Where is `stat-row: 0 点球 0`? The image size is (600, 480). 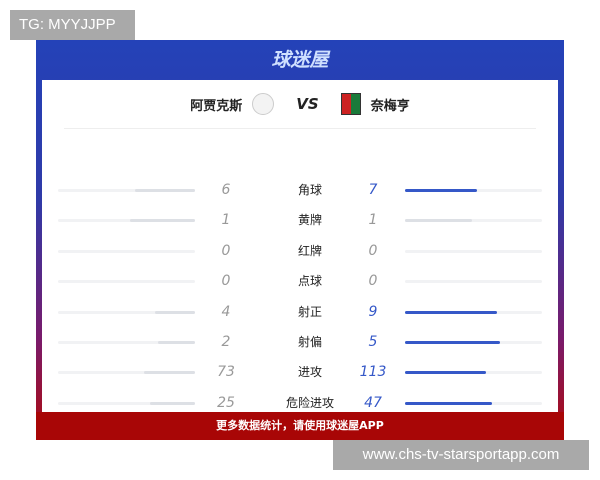 stat-row: 0 点球 0 is located at coordinates (300, 281).